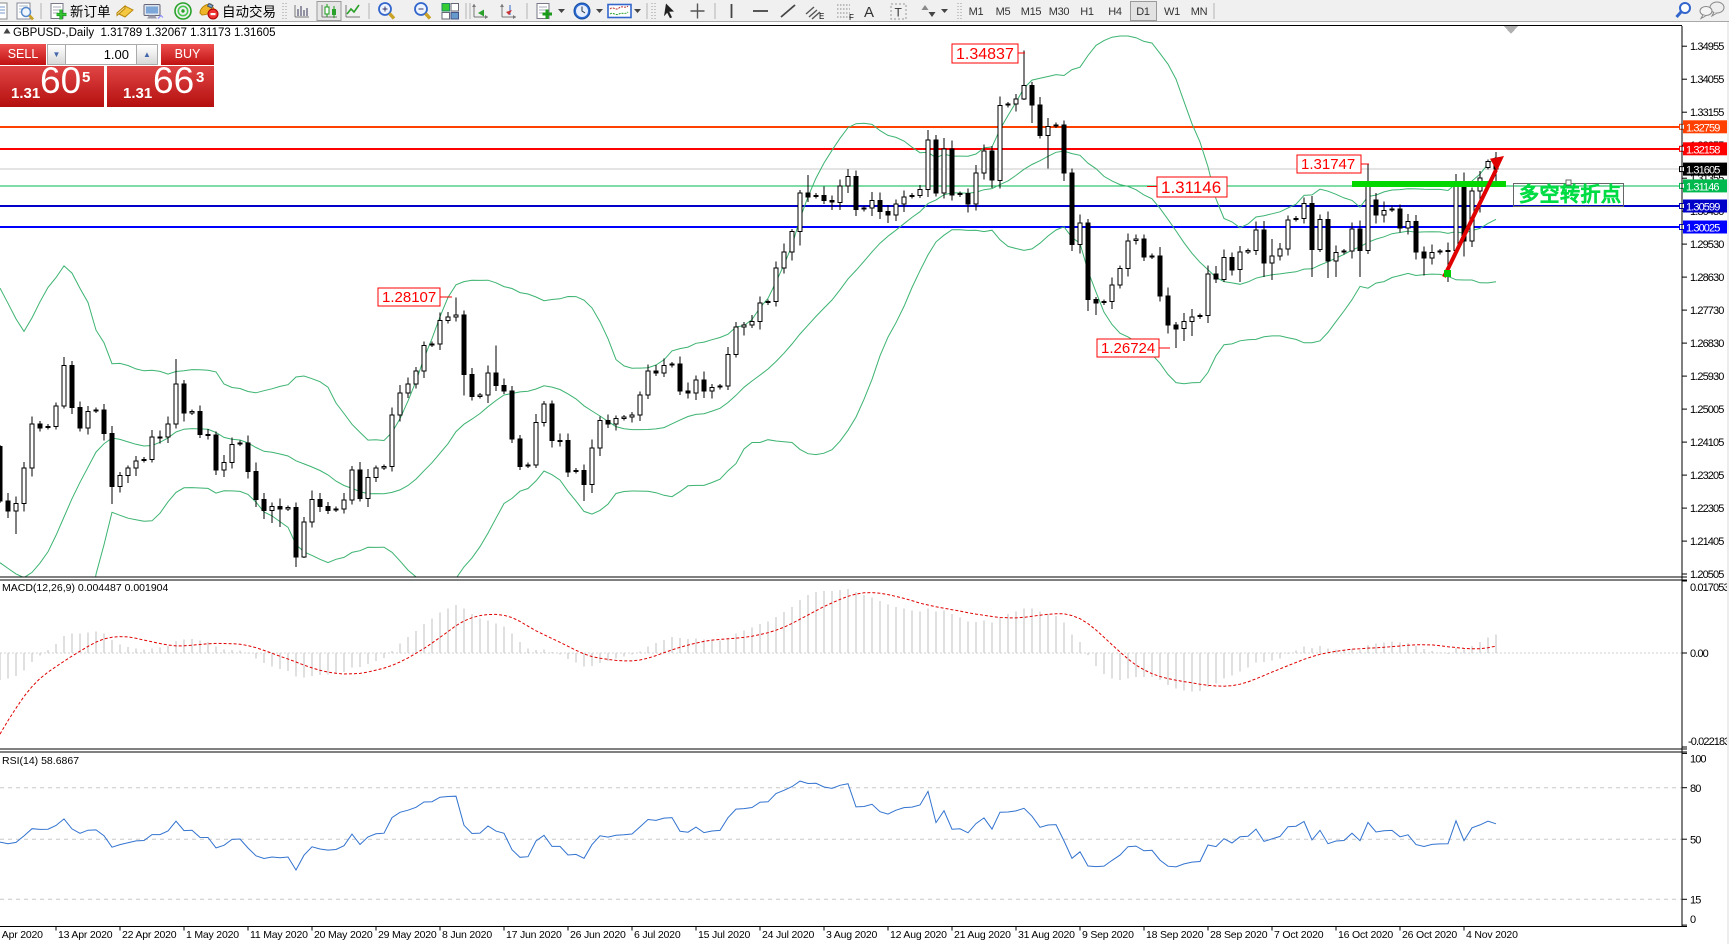 This screenshot has height=949, width=1729. I want to click on svg-text: 1.30025, so click(1703, 229).